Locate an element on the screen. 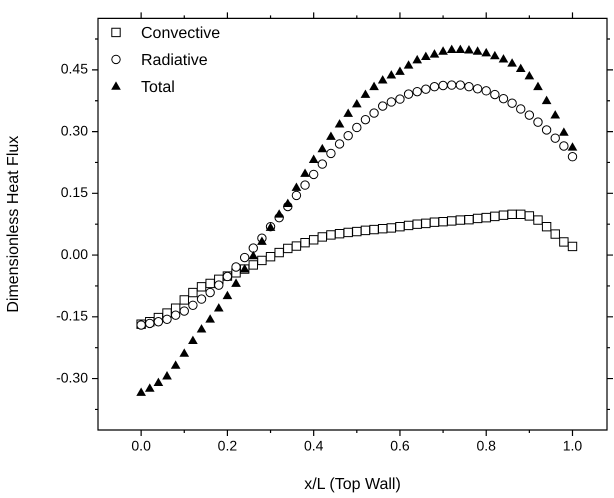 The width and height of the screenshot is (614, 498). y-tick-label: -0.30 is located at coordinates (72, 377).